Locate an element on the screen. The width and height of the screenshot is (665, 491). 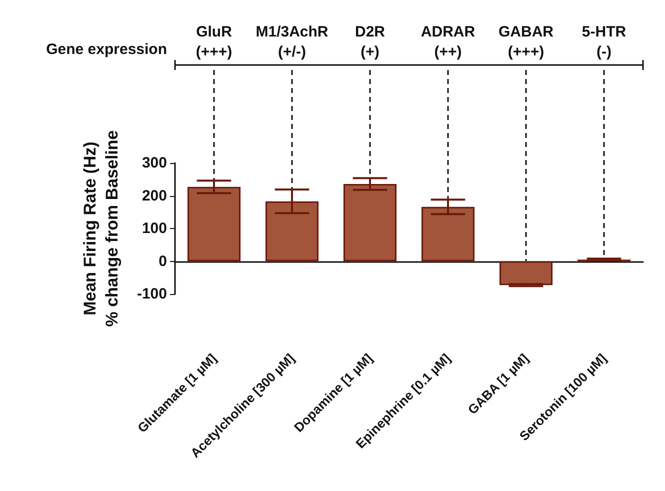
text: 5-HTR (-) is located at coordinates (604, 42).